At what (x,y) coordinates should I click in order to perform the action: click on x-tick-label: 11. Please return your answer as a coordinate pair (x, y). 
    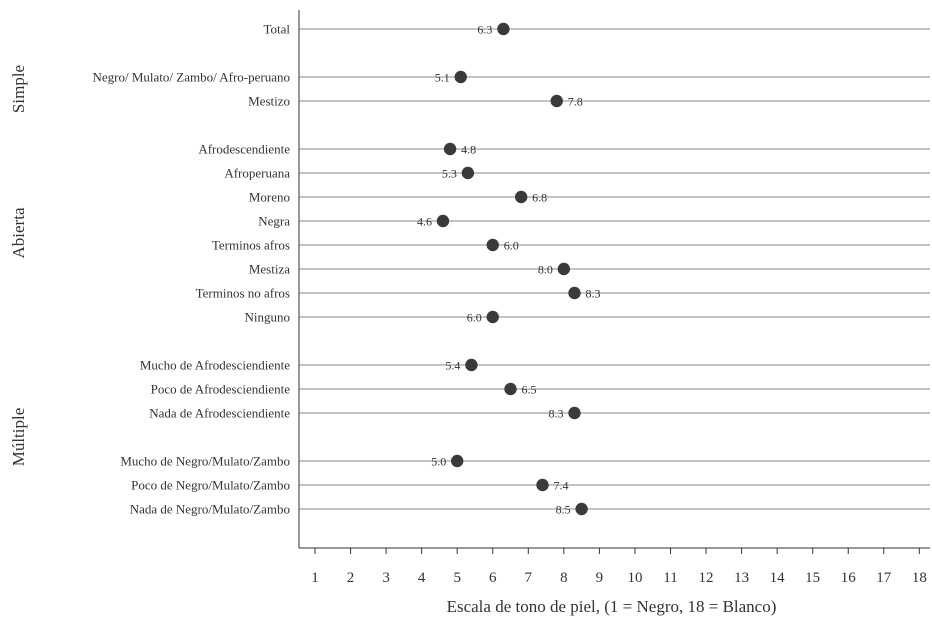
    Looking at the image, I should click on (670, 578).